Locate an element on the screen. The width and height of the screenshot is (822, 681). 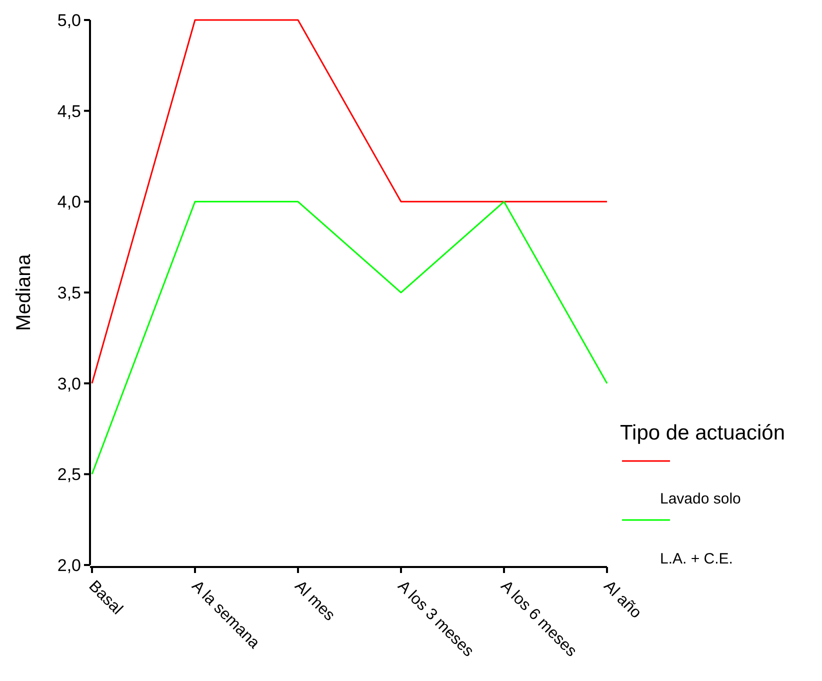
y-tick-label: 5,0 is located at coordinates (69, 20).